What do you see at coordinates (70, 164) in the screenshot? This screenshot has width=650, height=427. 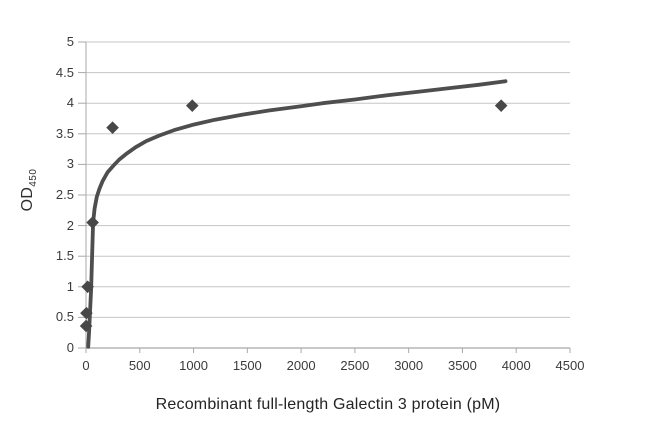 I see `y-tick-label: 3` at bounding box center [70, 164].